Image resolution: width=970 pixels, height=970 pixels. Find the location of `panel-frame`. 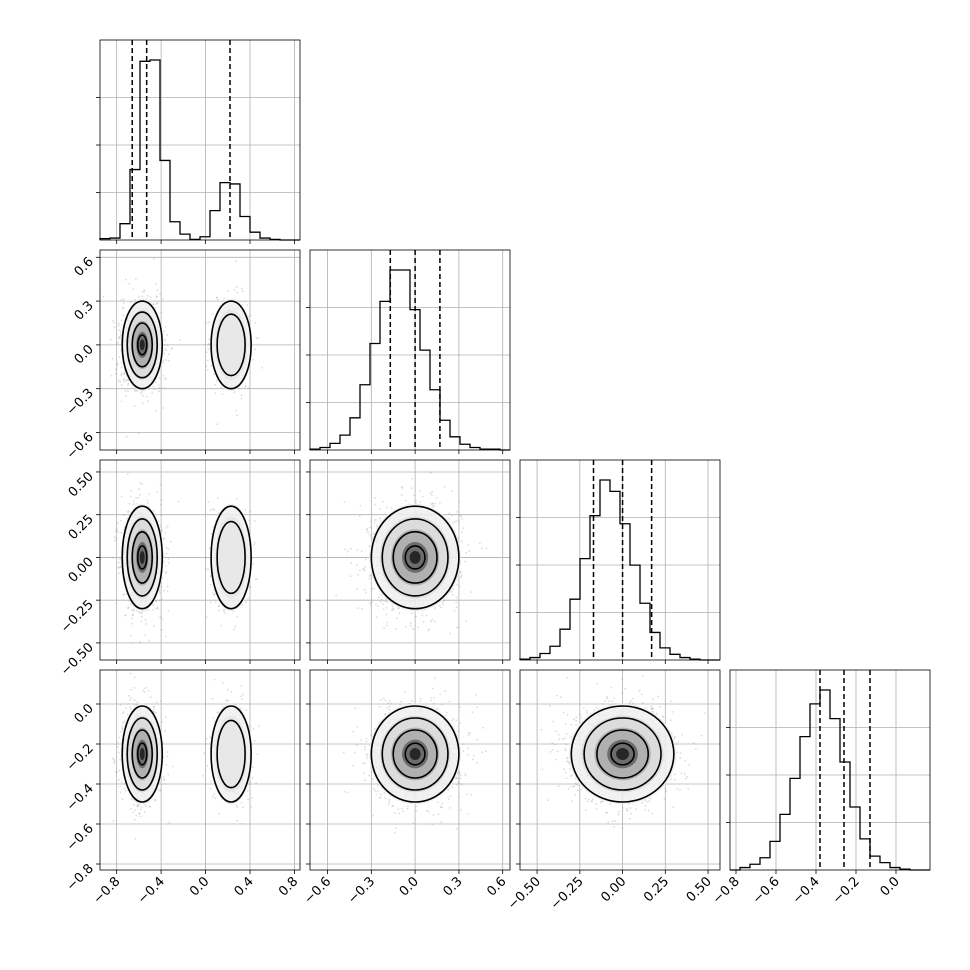

panel-frame is located at coordinates (620, 560).